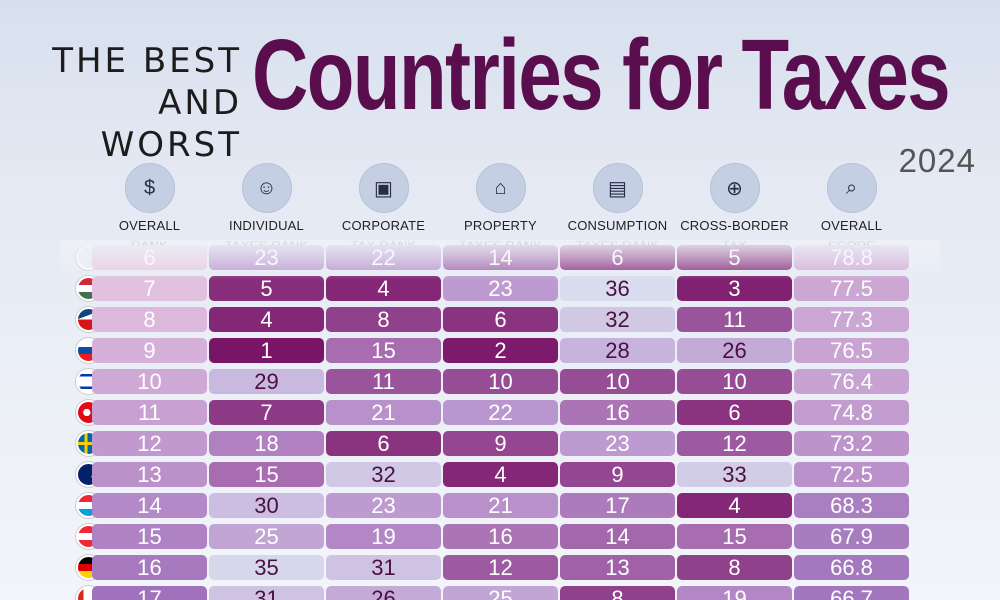 Image resolution: width=1000 pixels, height=600 pixels. What do you see at coordinates (266, 350) in the screenshot?
I see `rank-cell: 1` at bounding box center [266, 350].